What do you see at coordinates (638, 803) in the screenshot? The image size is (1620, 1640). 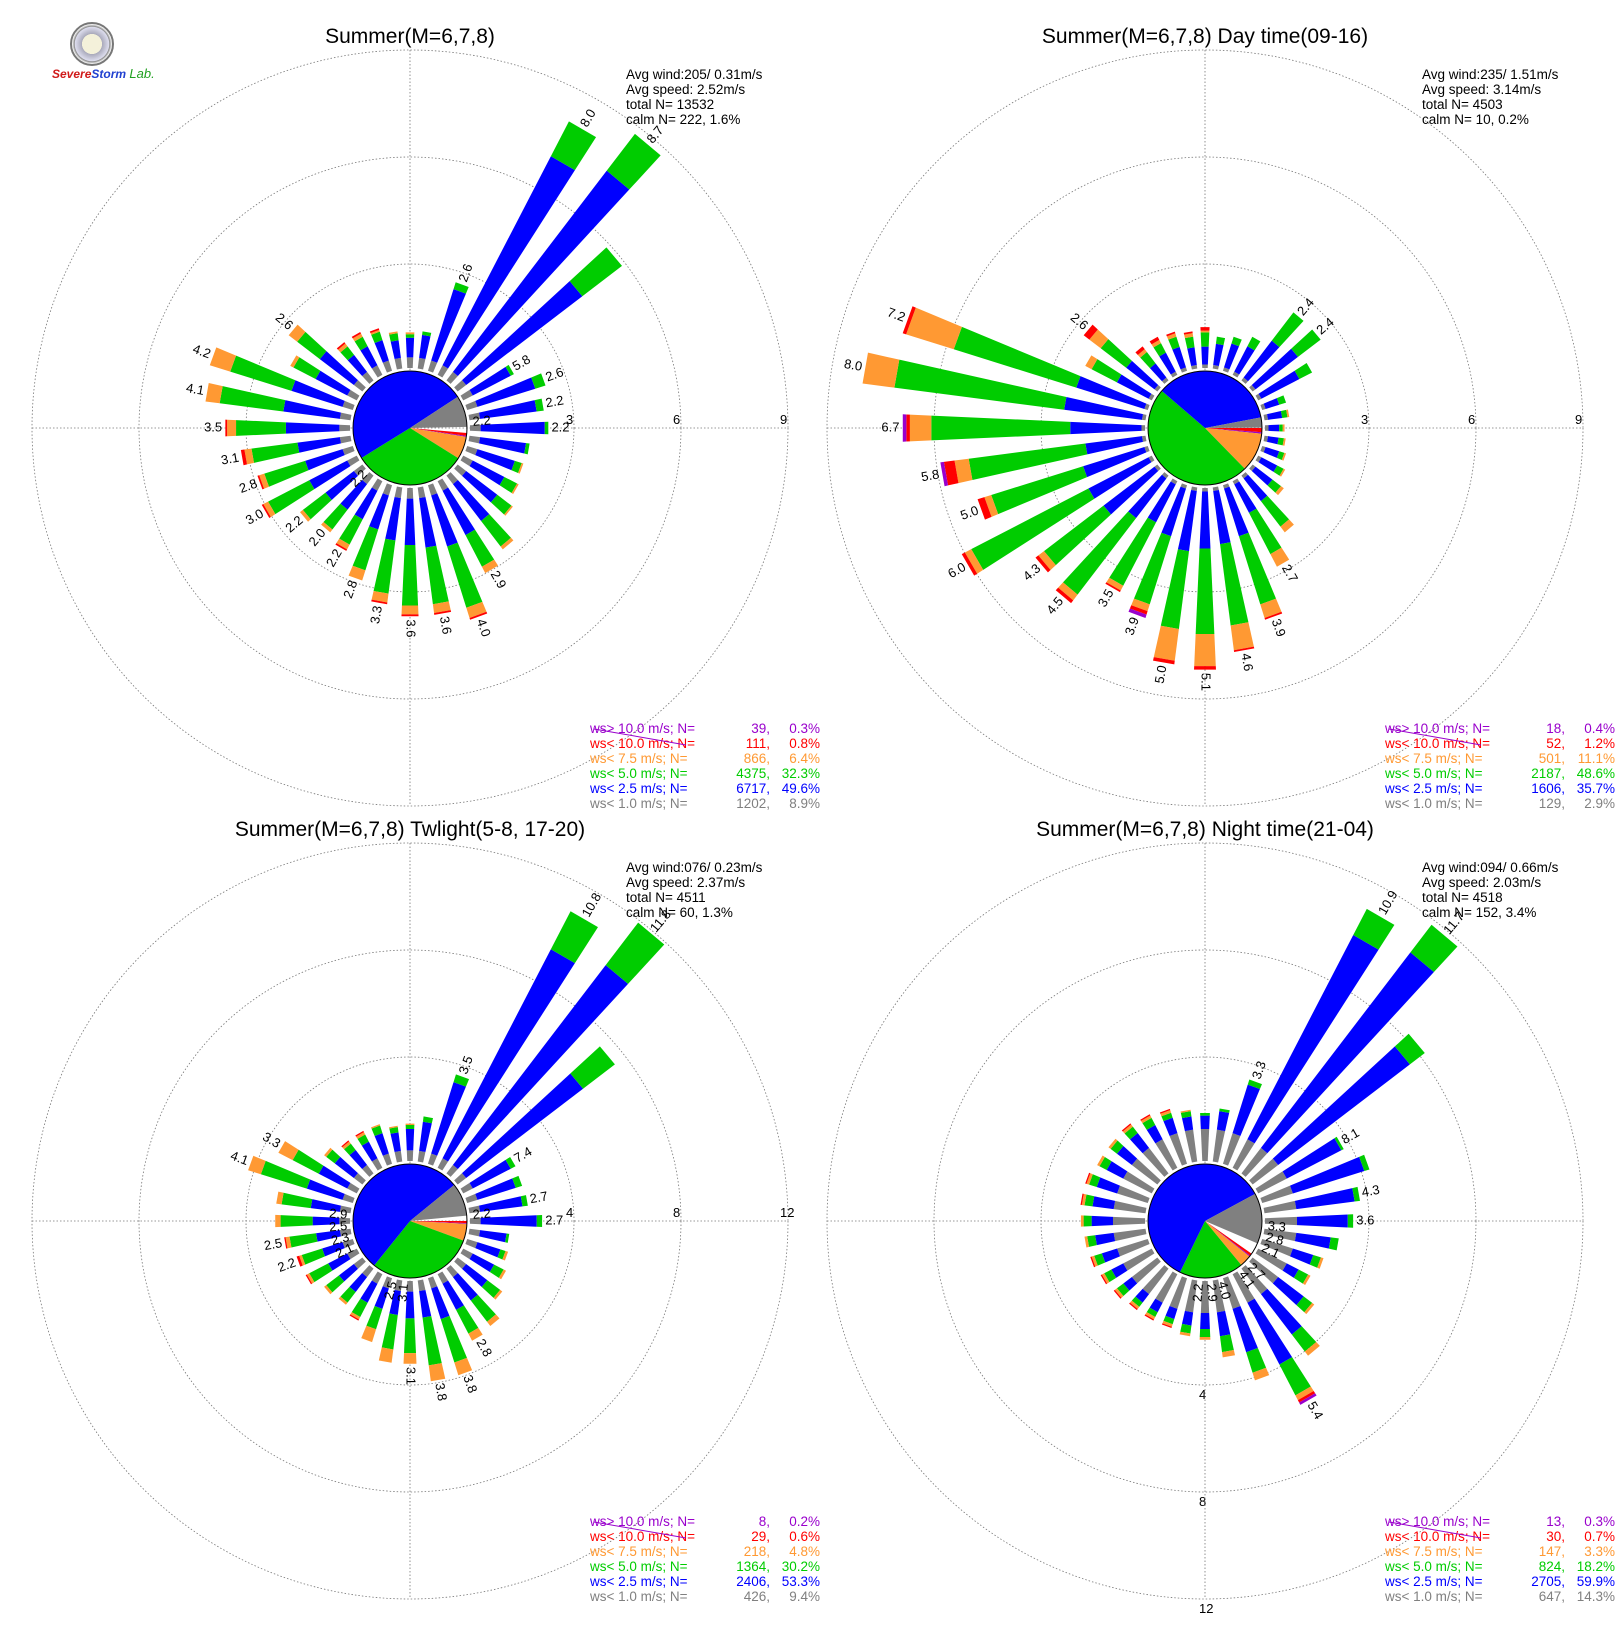 I see `legend-label: ws< 1.0 m/s; N=` at bounding box center [638, 803].